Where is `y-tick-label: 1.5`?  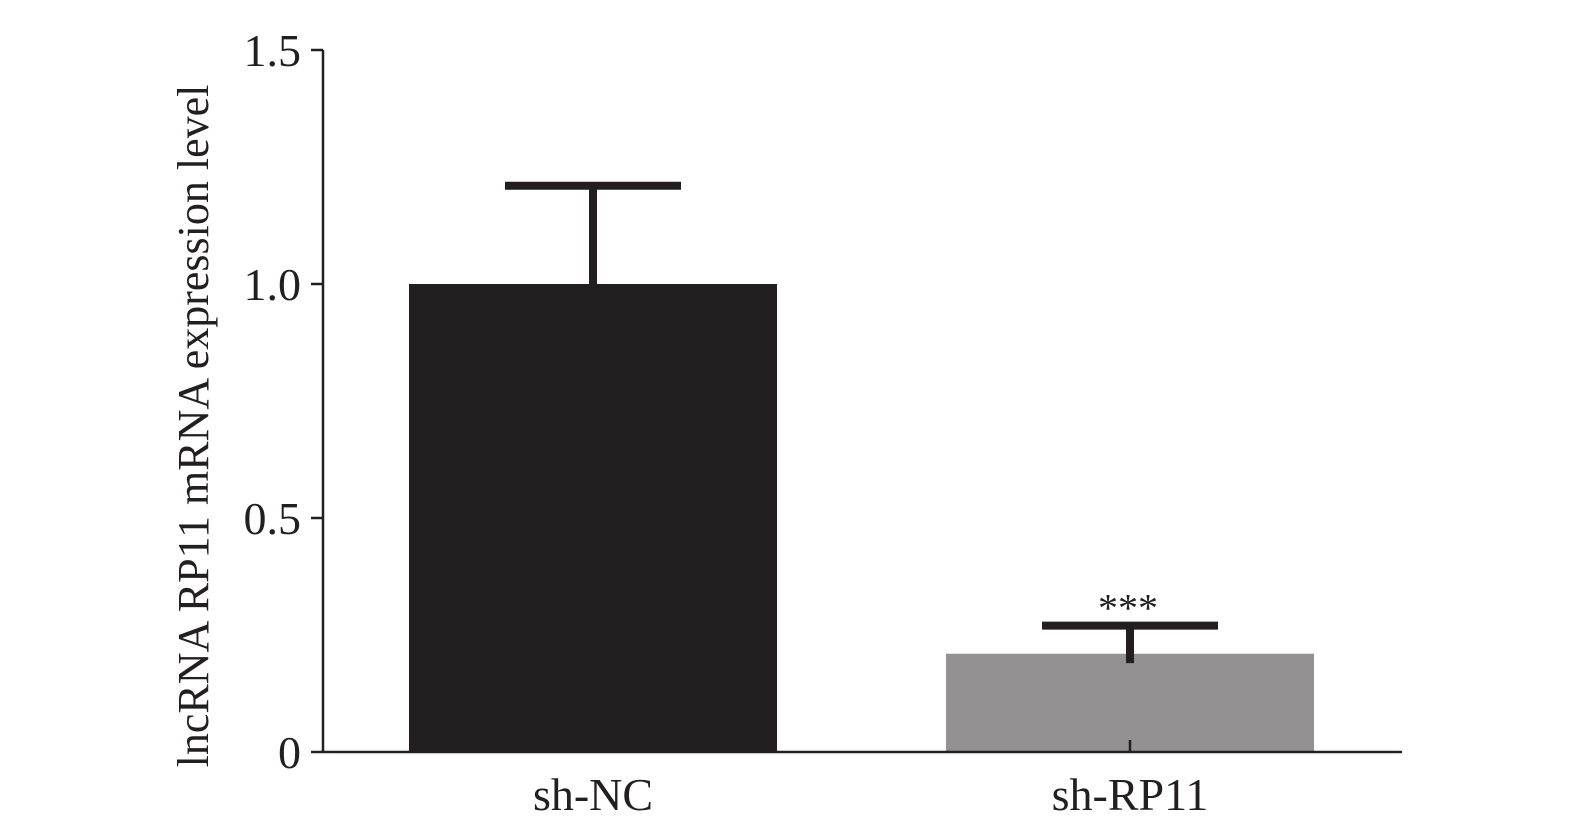 y-tick-label: 1.5 is located at coordinates (273, 50).